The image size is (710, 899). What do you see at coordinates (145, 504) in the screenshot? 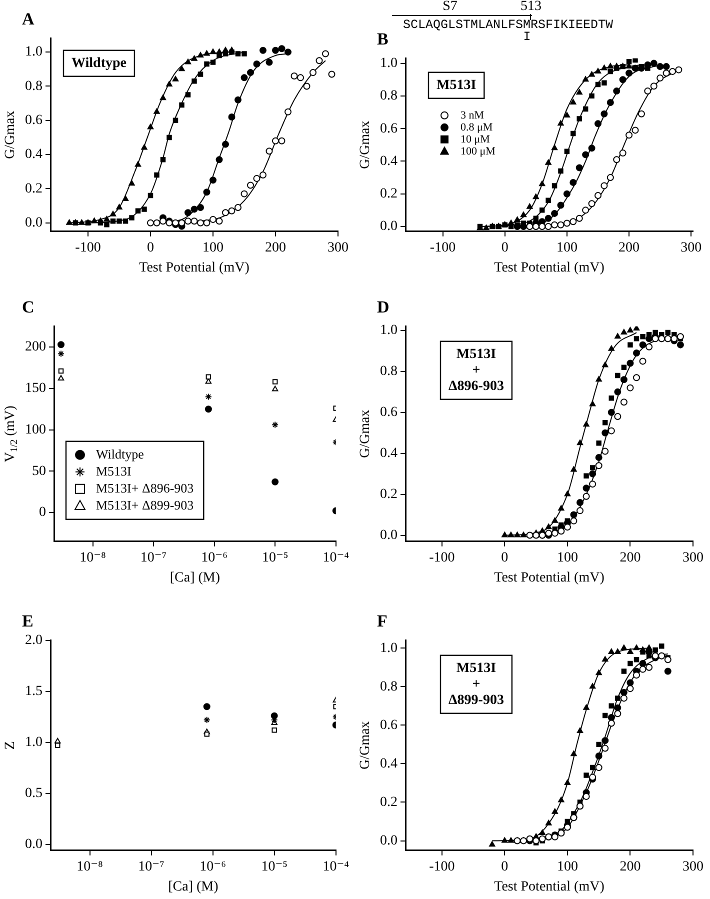
I see `legend-label: M513I+ Δ899-903` at bounding box center [145, 504].